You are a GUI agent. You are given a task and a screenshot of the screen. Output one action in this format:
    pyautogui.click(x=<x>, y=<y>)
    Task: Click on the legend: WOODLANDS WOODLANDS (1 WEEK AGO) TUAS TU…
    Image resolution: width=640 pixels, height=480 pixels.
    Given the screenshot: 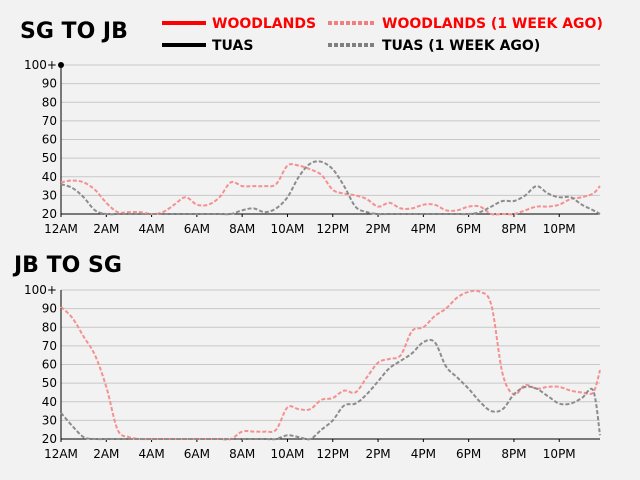 What is the action you would take?
    pyautogui.click(x=382, y=35)
    